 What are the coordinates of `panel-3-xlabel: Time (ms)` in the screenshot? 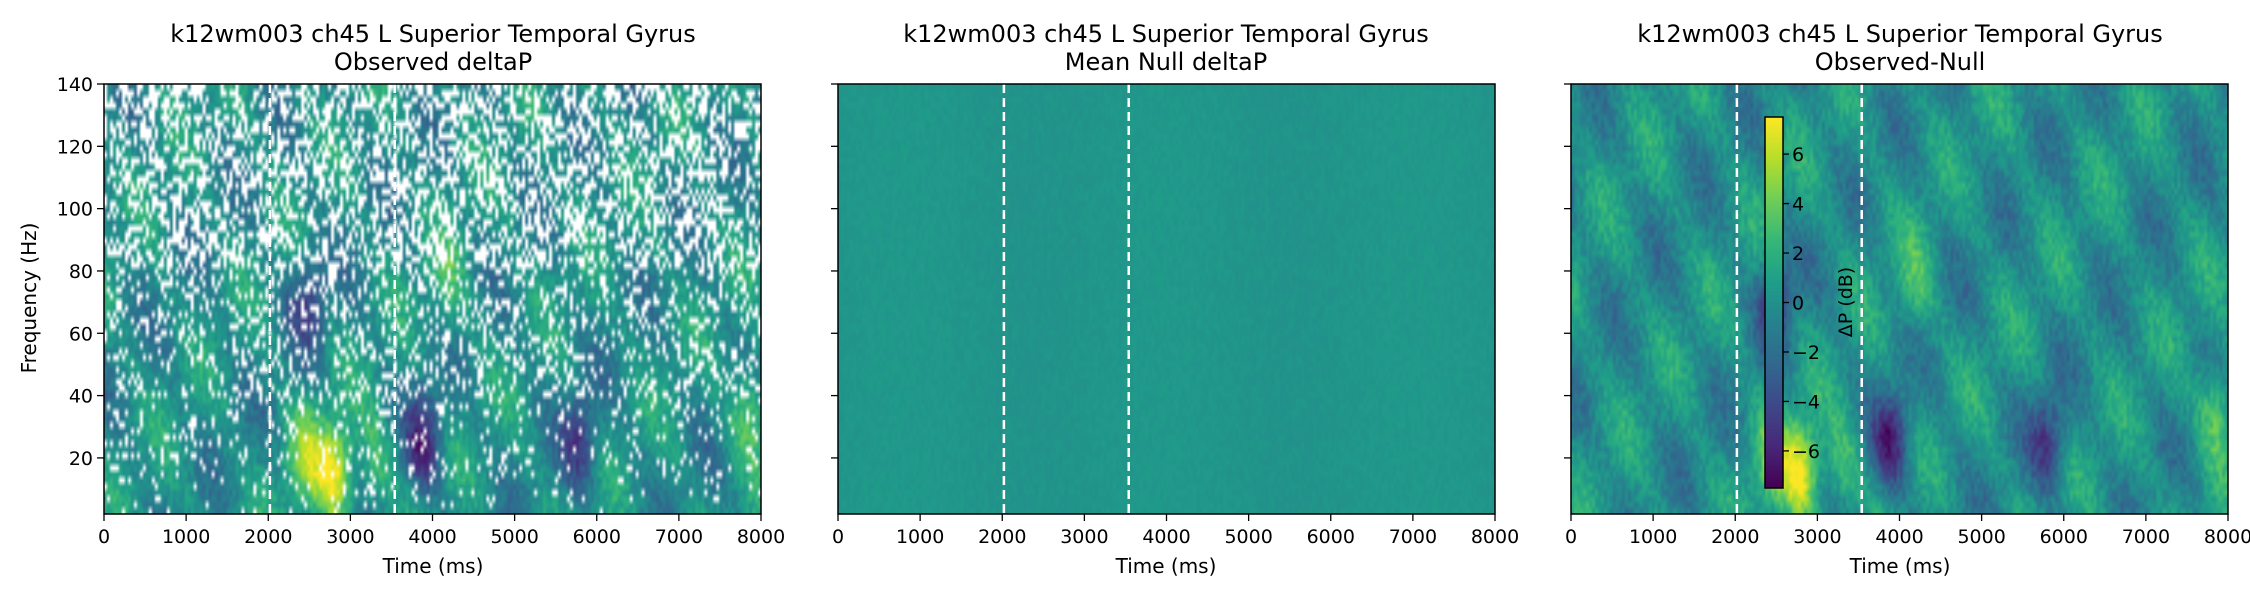 It's located at (1900, 566).